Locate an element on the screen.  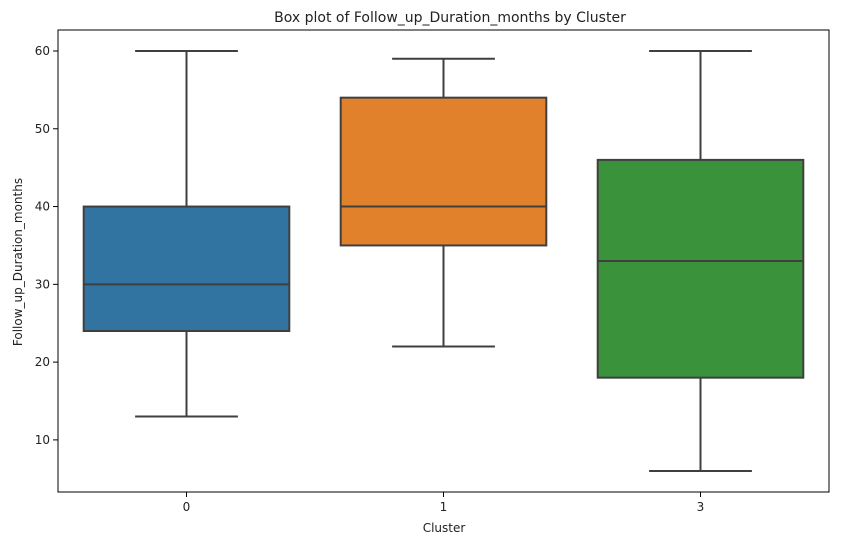
y-tick-label: 40 is located at coordinates (42, 207).